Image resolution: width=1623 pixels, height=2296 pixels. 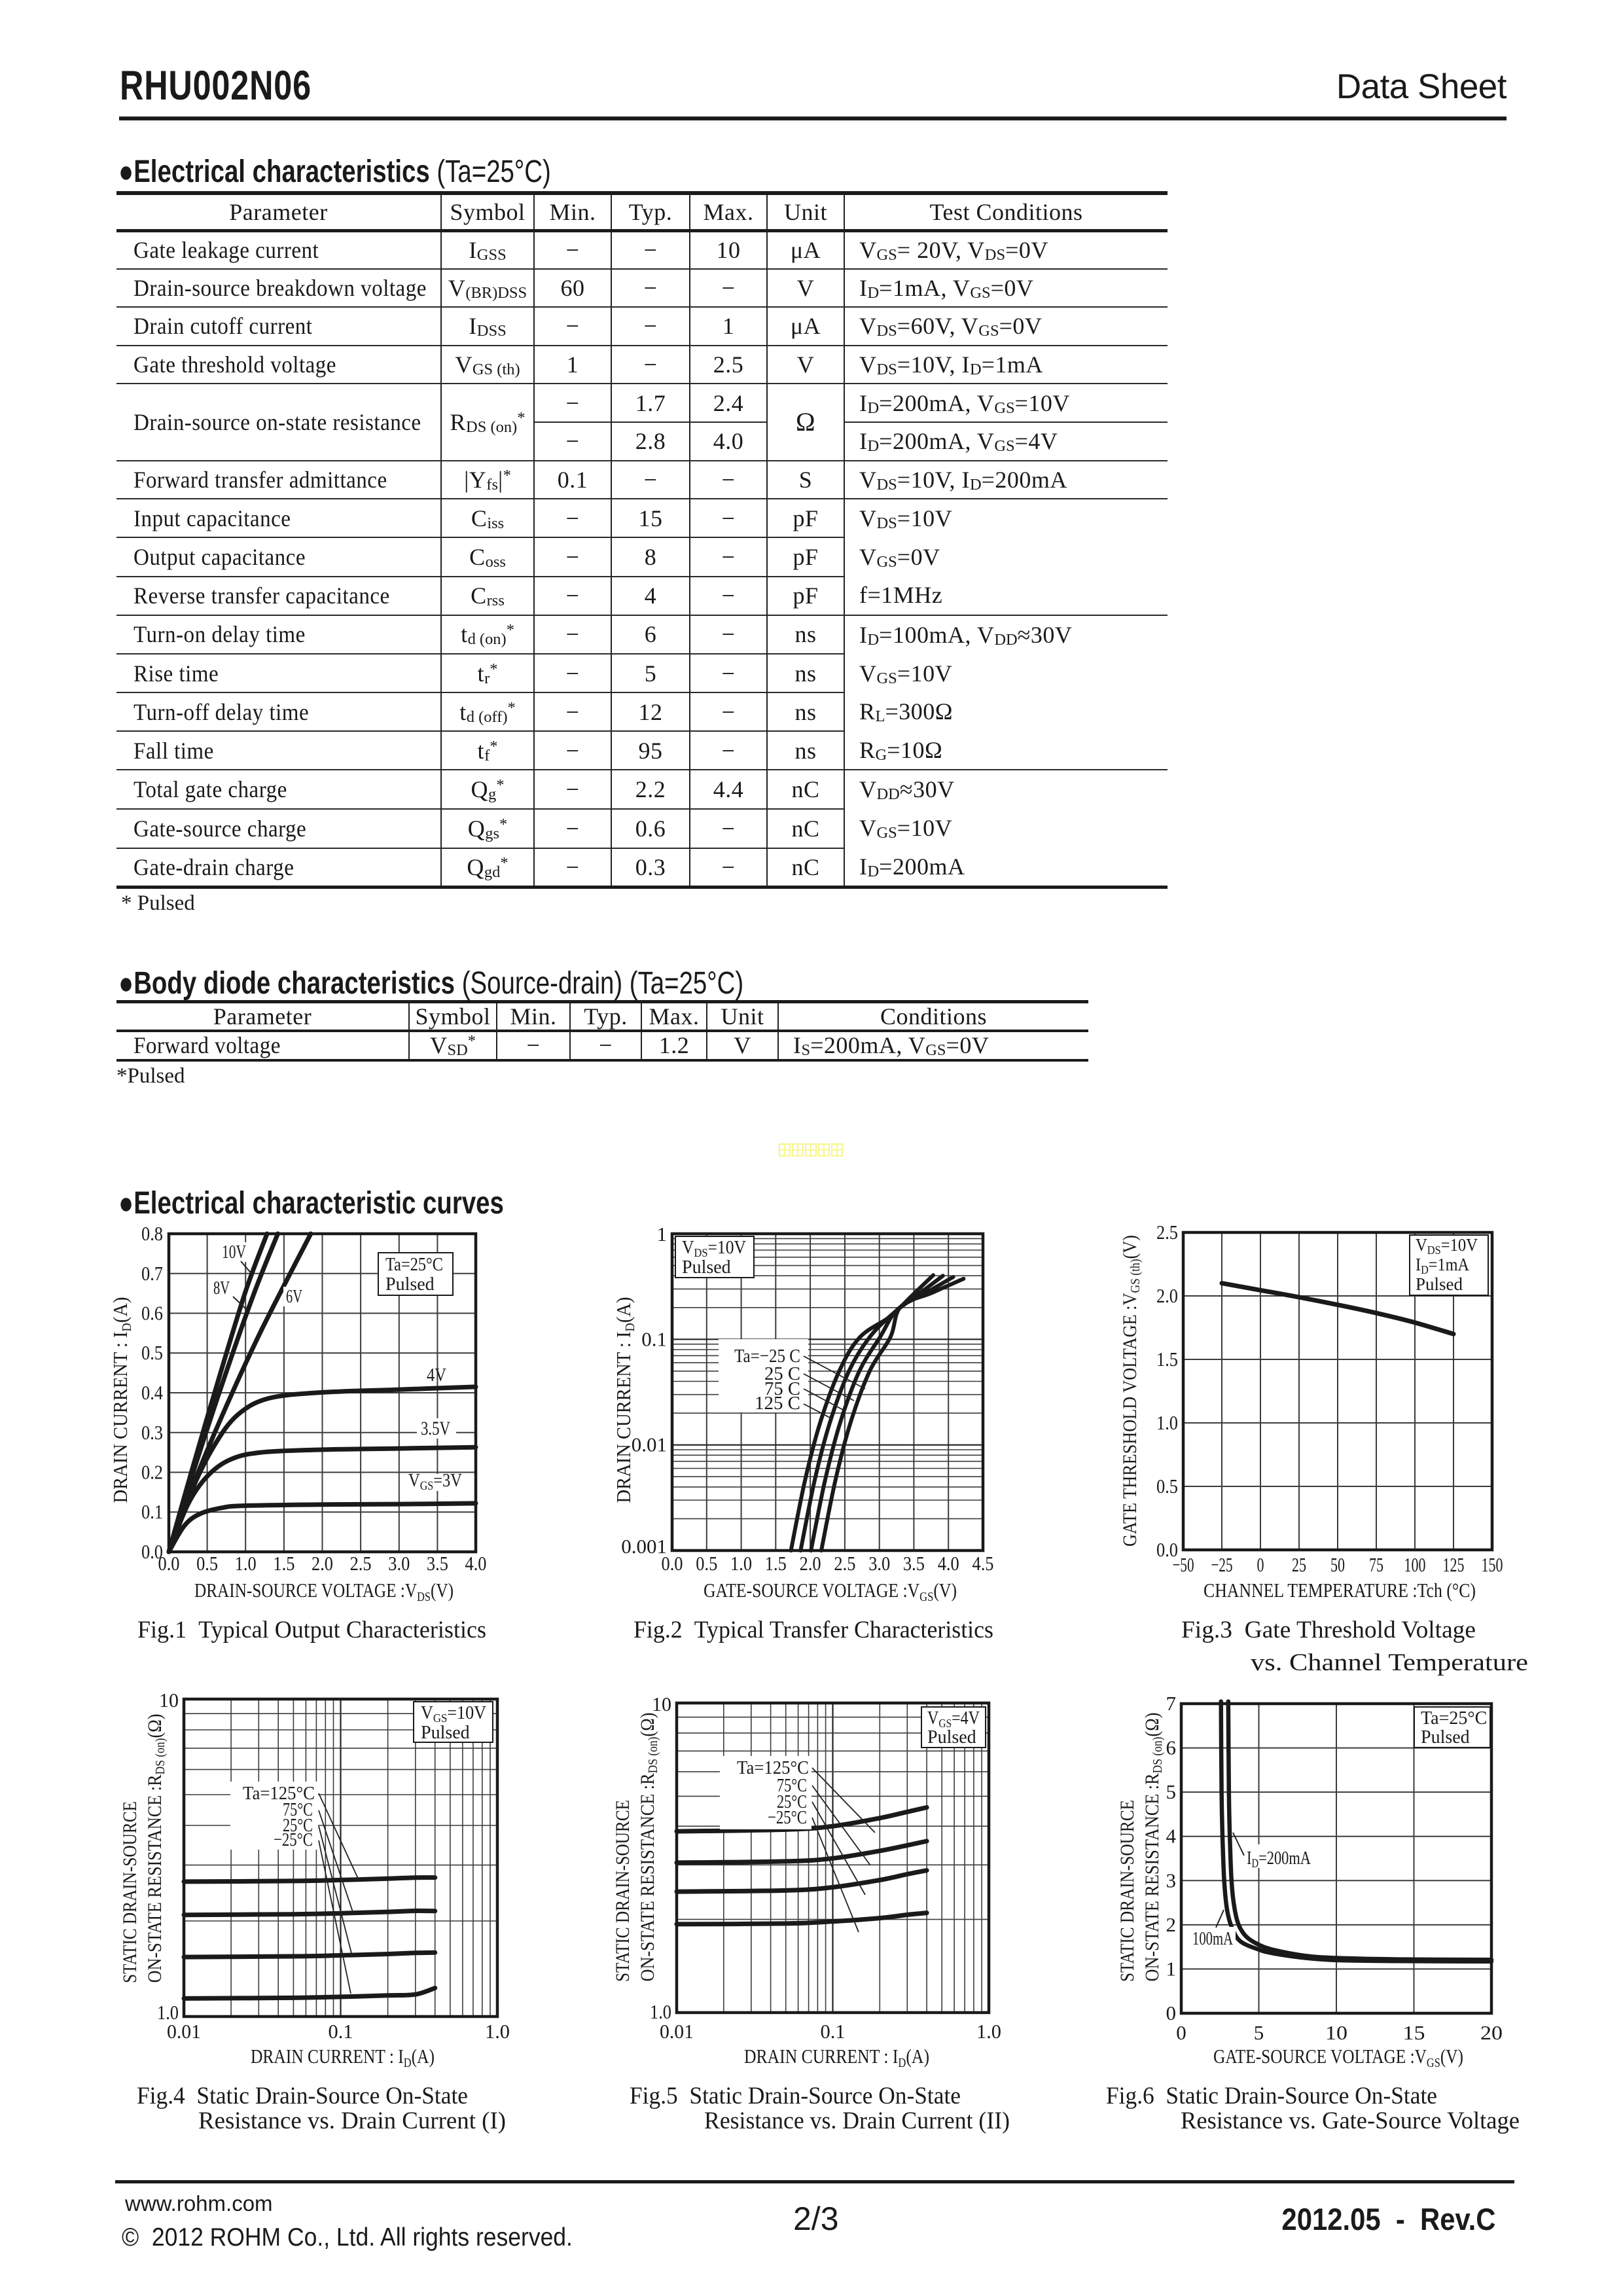 What do you see at coordinates (792, 1785) in the screenshot?
I see `svg-text: 75°C` at bounding box center [792, 1785].